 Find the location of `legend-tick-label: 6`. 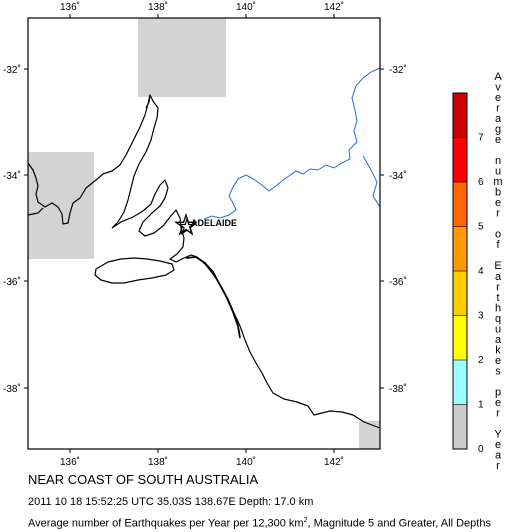

legend-tick-label: 6 is located at coordinates (481, 182).